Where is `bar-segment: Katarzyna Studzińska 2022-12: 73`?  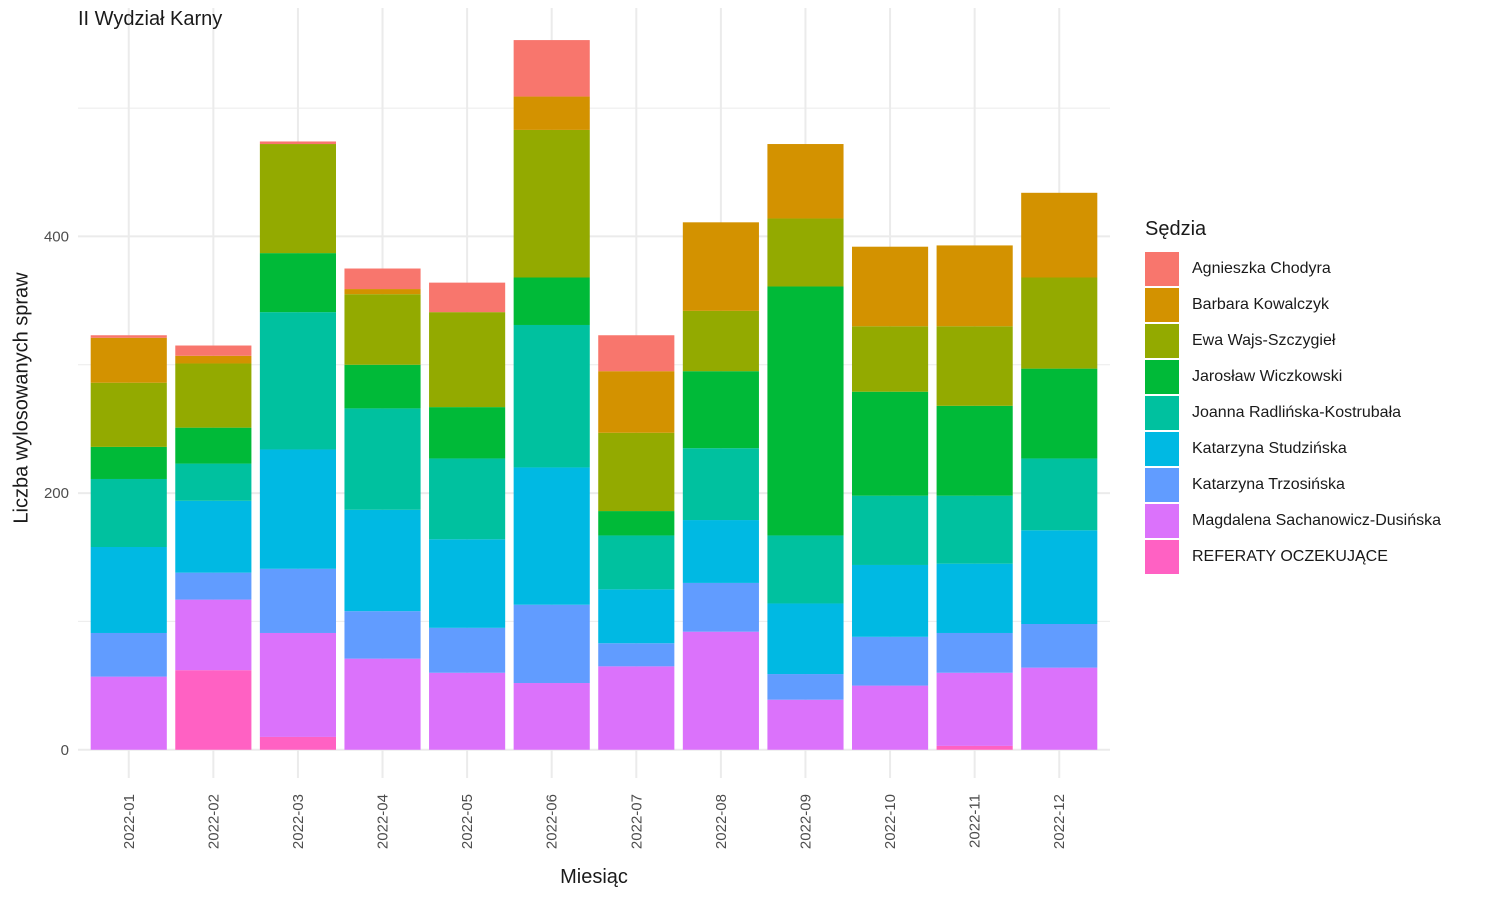 bar-segment: Katarzyna Studzińska 2022-12: 73 is located at coordinates (1059, 577).